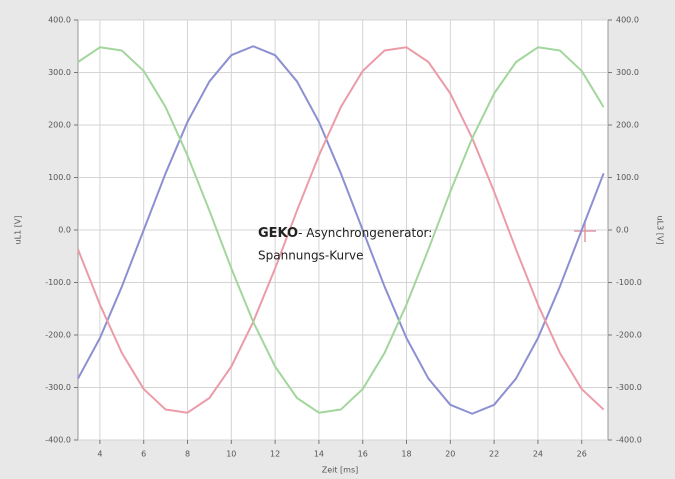 The height and width of the screenshot is (479, 675). What do you see at coordinates (627, 125) in the screenshot?
I see `y2-tick-label: 200.0` at bounding box center [627, 125].